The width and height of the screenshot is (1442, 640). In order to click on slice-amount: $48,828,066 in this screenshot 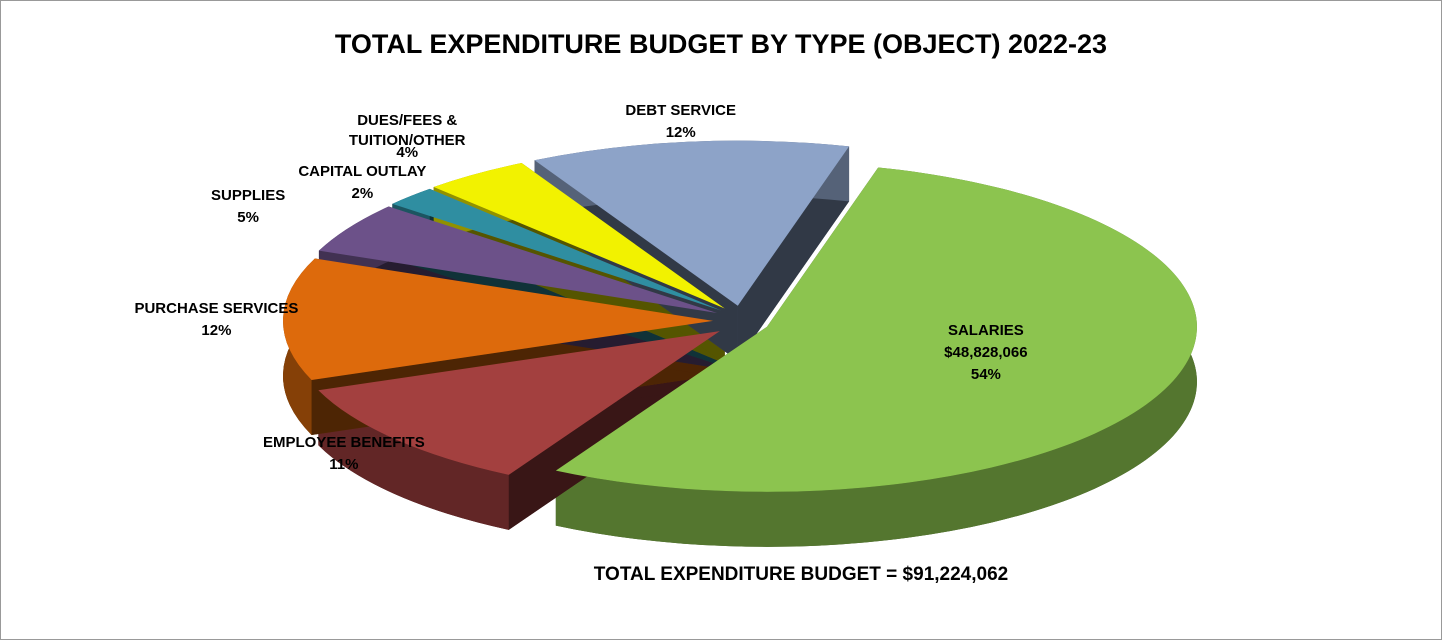, I will do `click(986, 353)`.